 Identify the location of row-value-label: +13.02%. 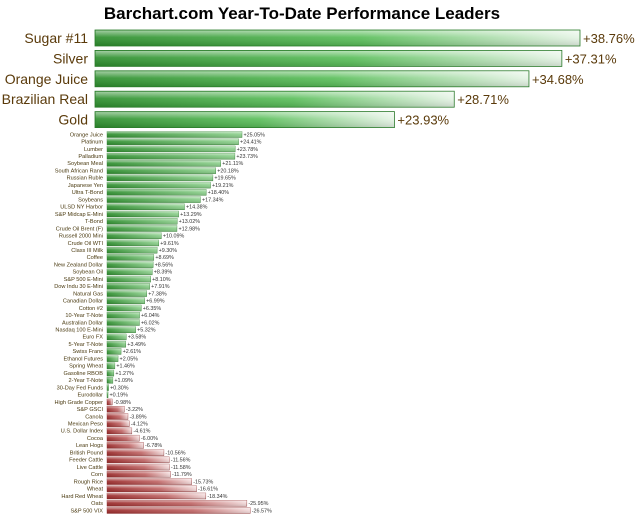
(190, 222).